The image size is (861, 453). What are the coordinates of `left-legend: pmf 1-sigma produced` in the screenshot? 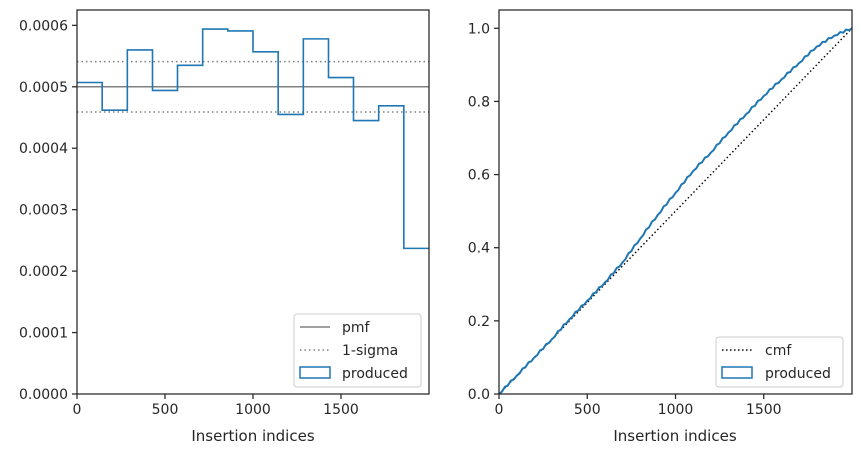 It's located at (357, 350).